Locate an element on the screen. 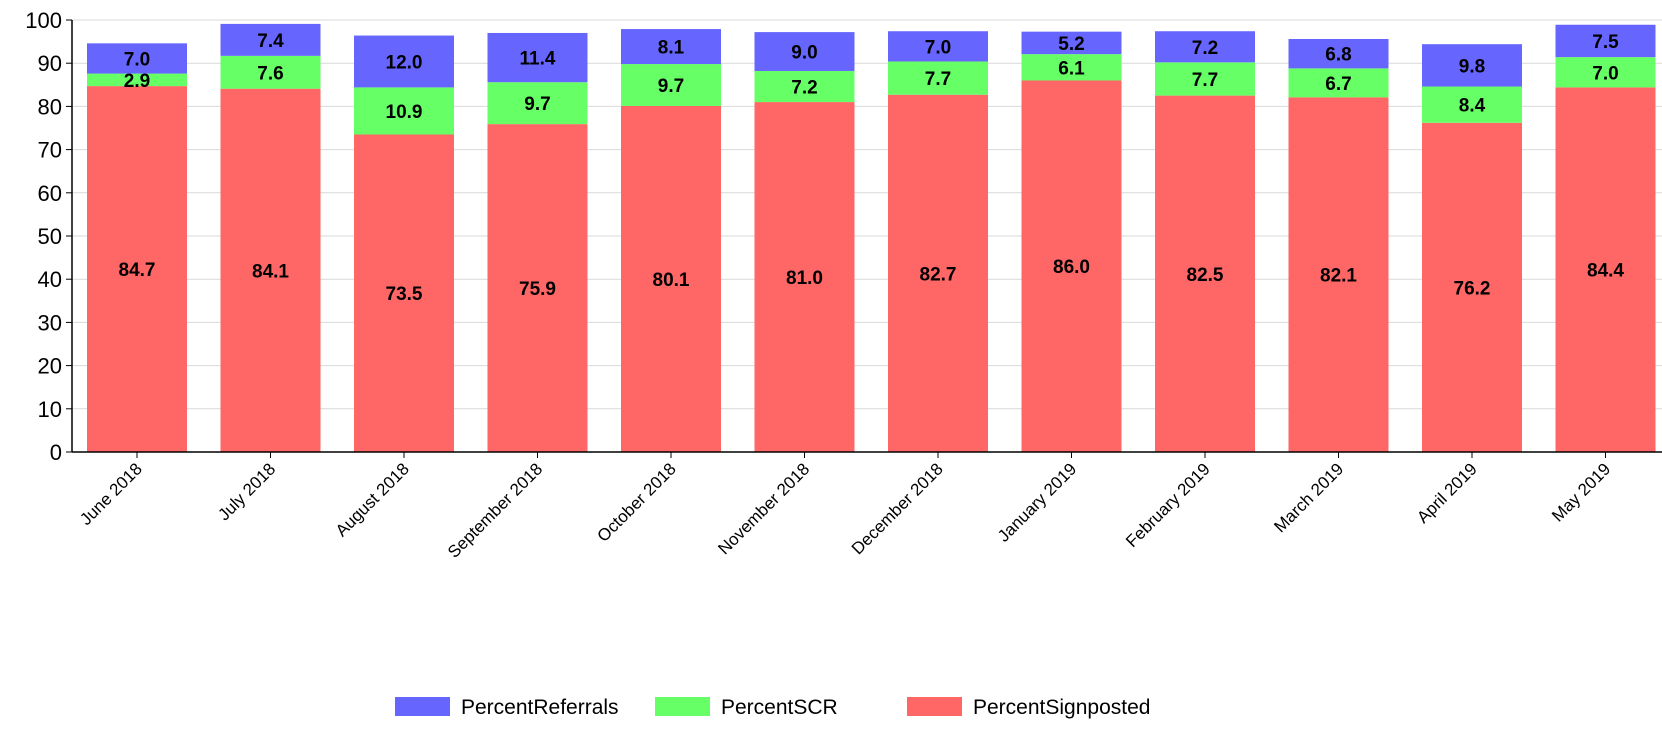 This screenshot has height=742, width=1662. data-label: 6.1 is located at coordinates (1071, 68).